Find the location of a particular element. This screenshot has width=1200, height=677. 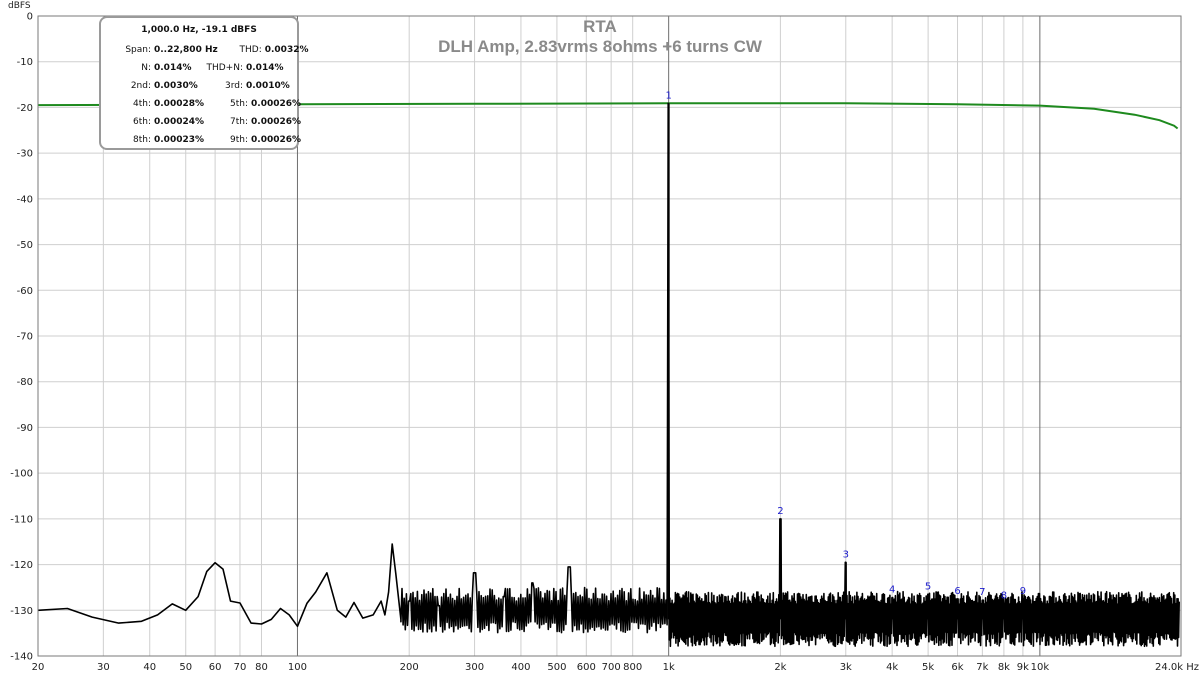

x-tick-label: 400 is located at coordinates (520, 667).